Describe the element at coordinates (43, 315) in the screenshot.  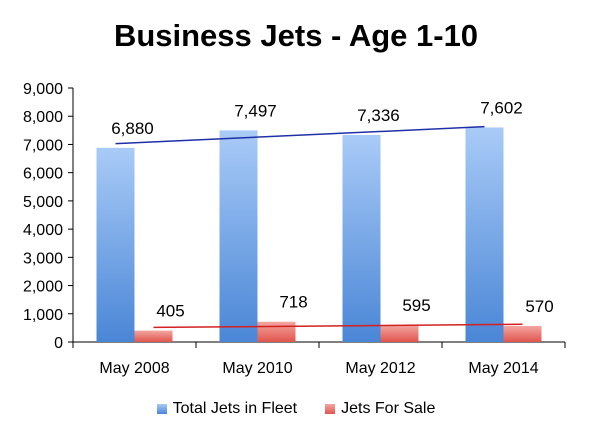
I see `y-tick-label: 1,000` at that location.